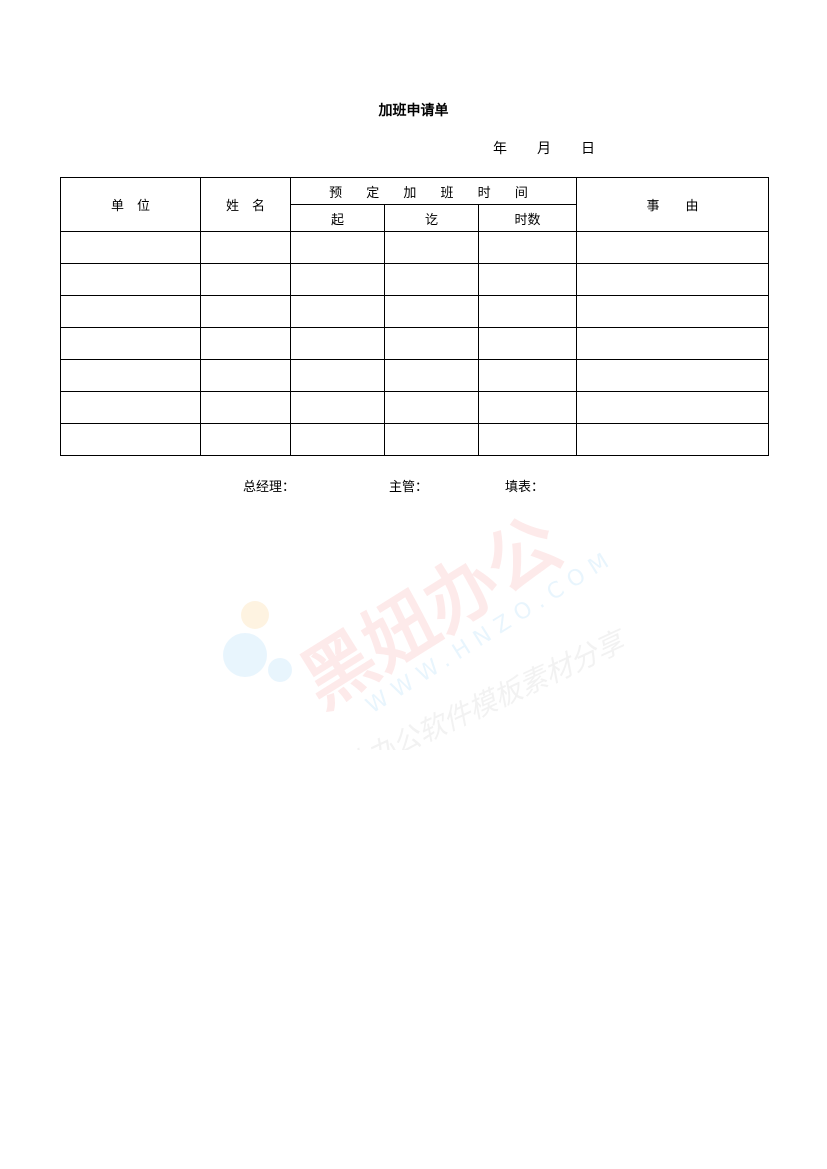  What do you see at coordinates (500, 149) in the screenshot?
I see `date-year: 年` at bounding box center [500, 149].